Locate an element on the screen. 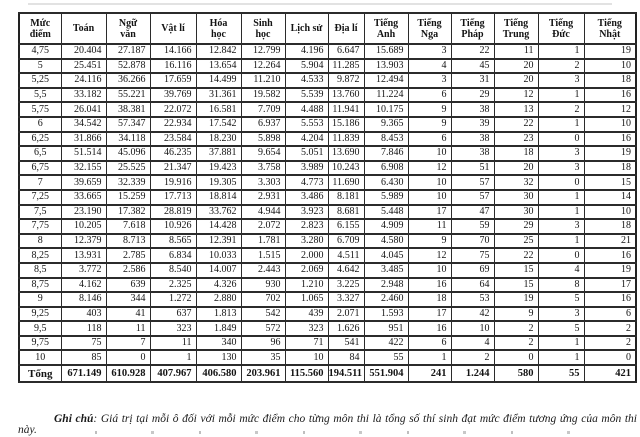 The height and width of the screenshot is (437, 640). count-cell: 4.511 is located at coordinates (346, 255).